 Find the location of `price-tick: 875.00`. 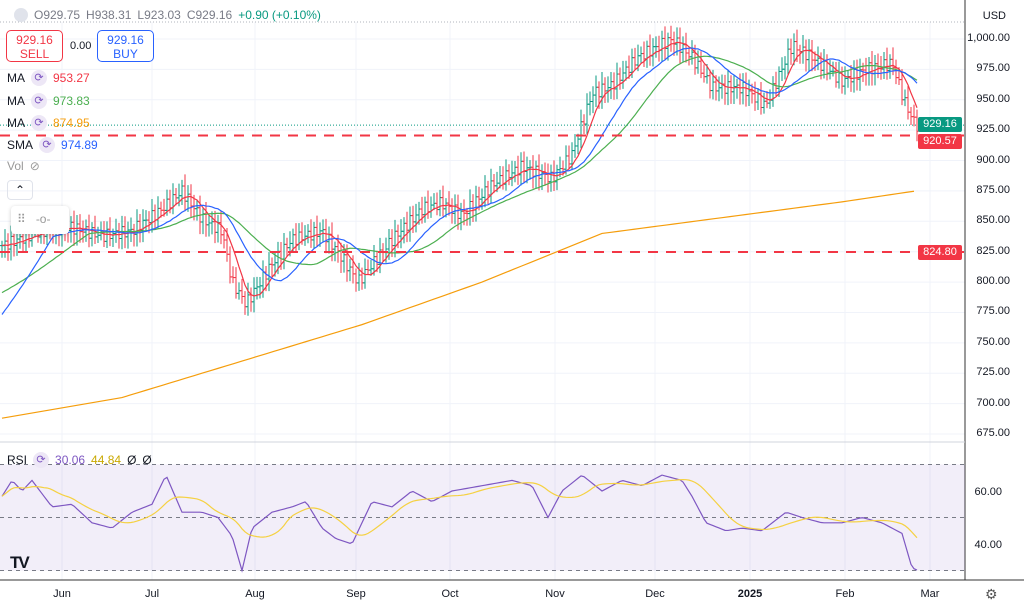

price-tick: 875.00 is located at coordinates (993, 189).